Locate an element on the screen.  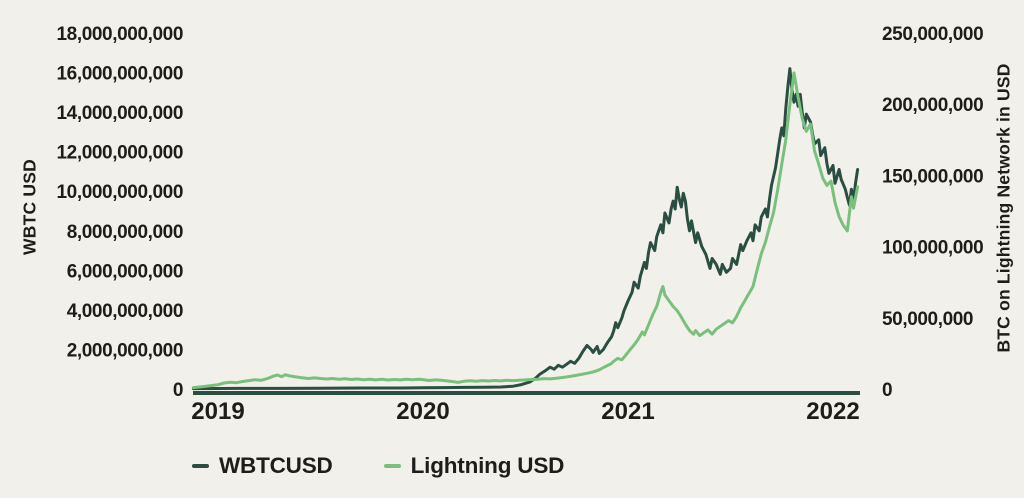
x-axis-tick-label: 2021 is located at coordinates (627, 411).